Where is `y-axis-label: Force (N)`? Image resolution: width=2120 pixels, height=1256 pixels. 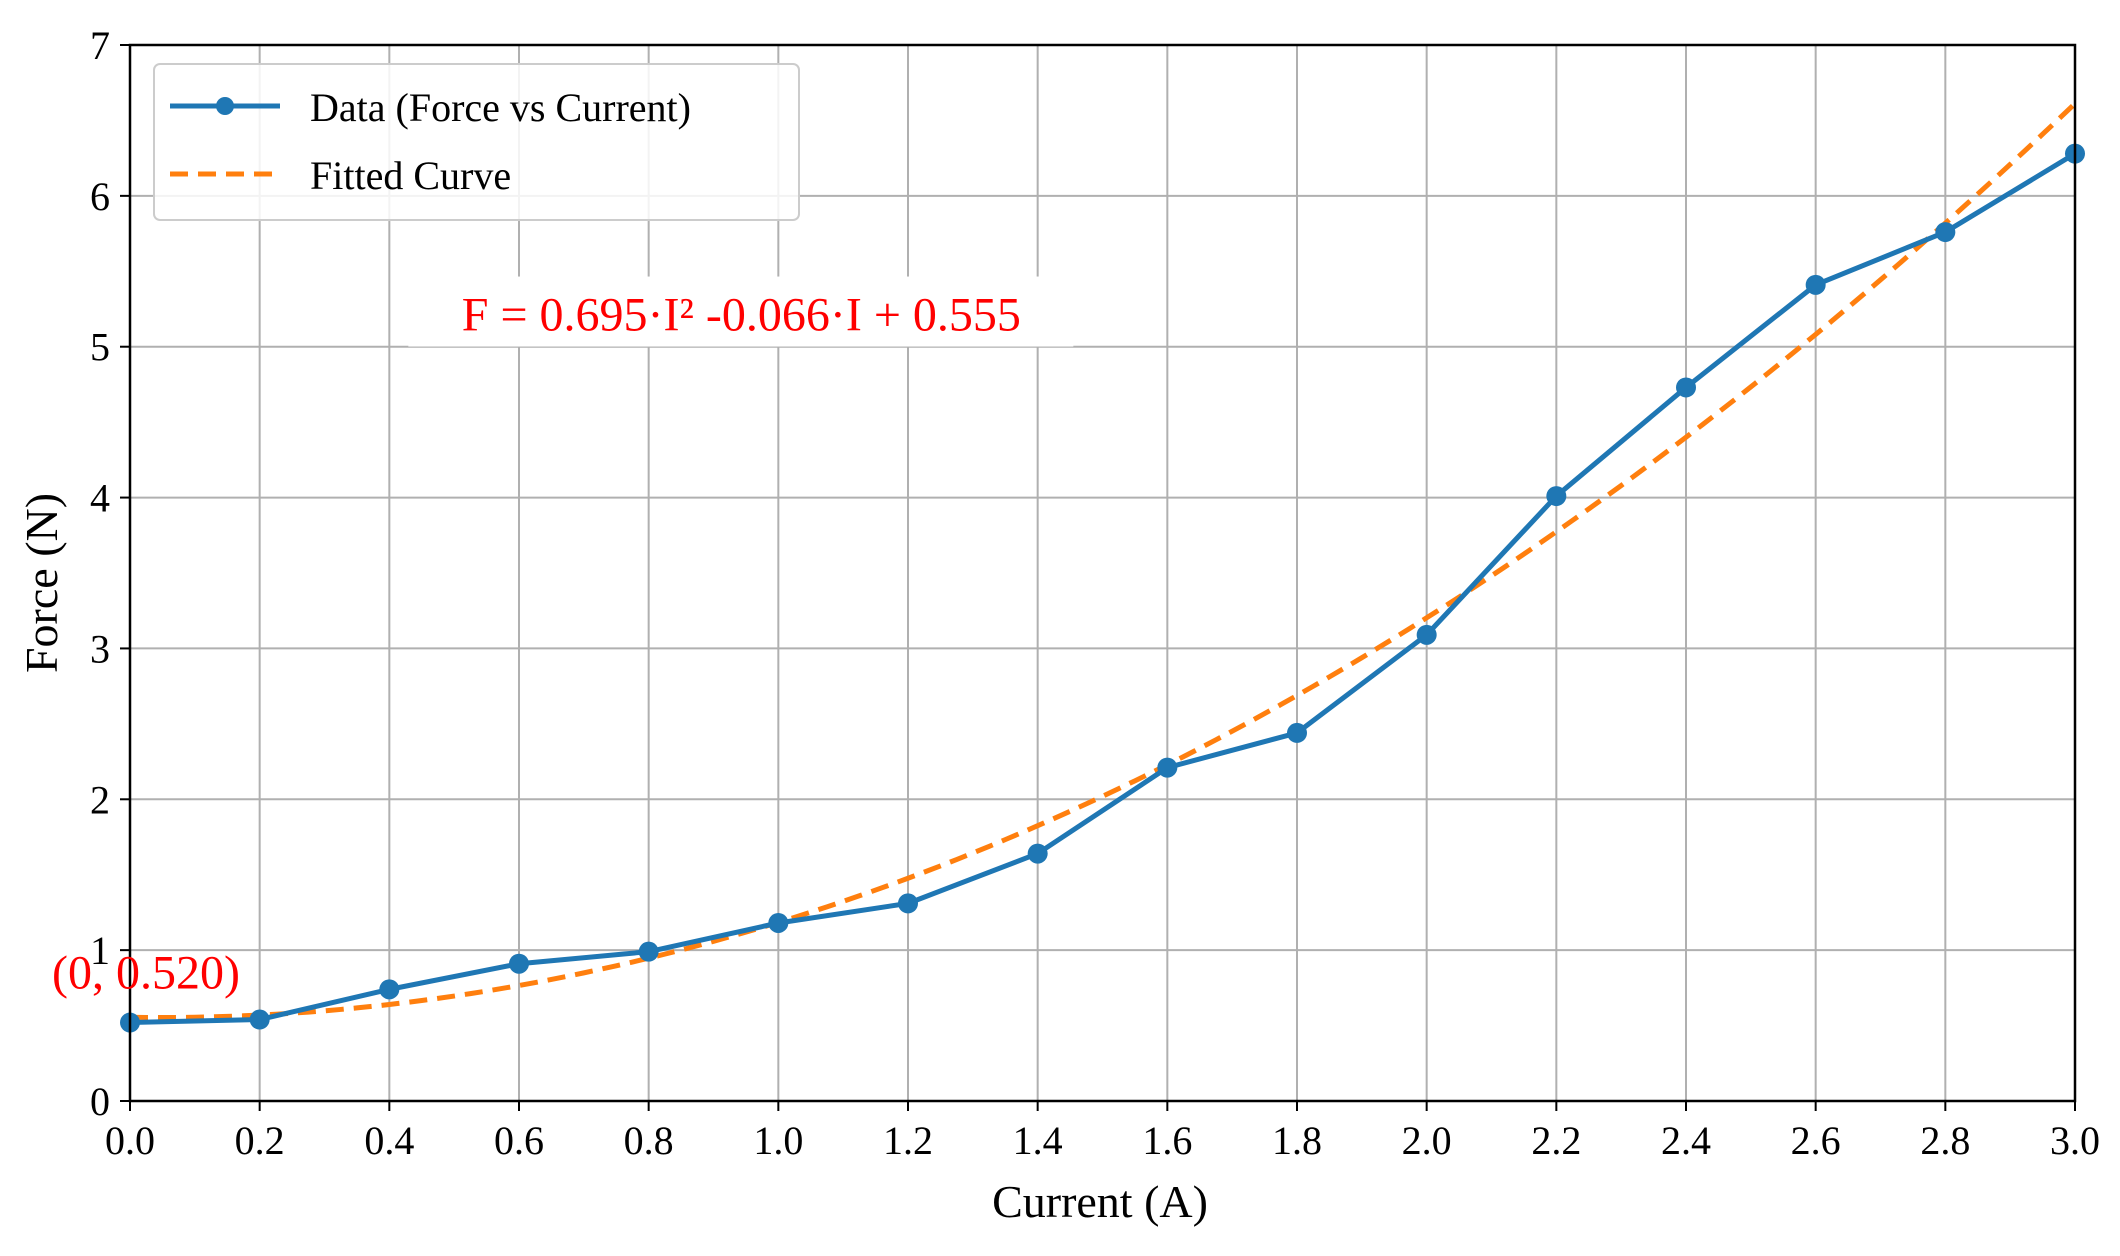 y-axis-label: Force (N) is located at coordinates (41, 583).